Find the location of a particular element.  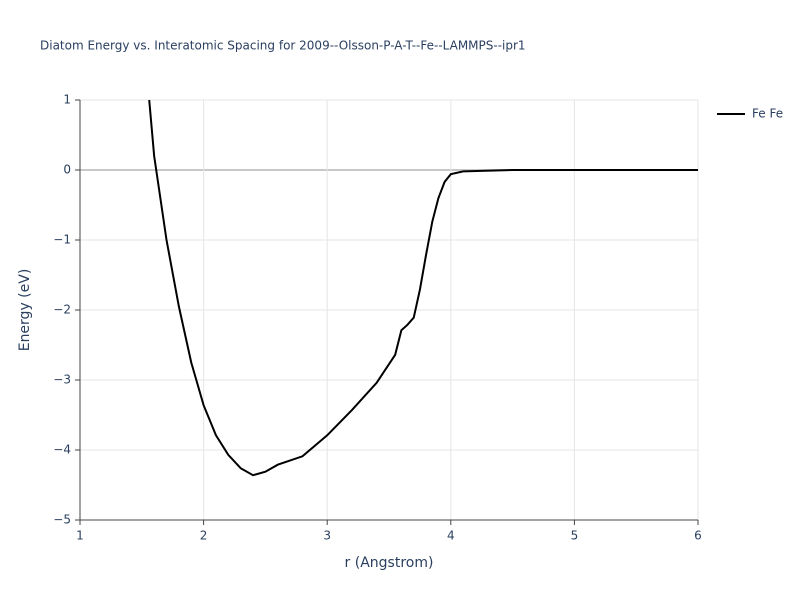

x-axis-label: r (Angstrom) is located at coordinates (389, 563).